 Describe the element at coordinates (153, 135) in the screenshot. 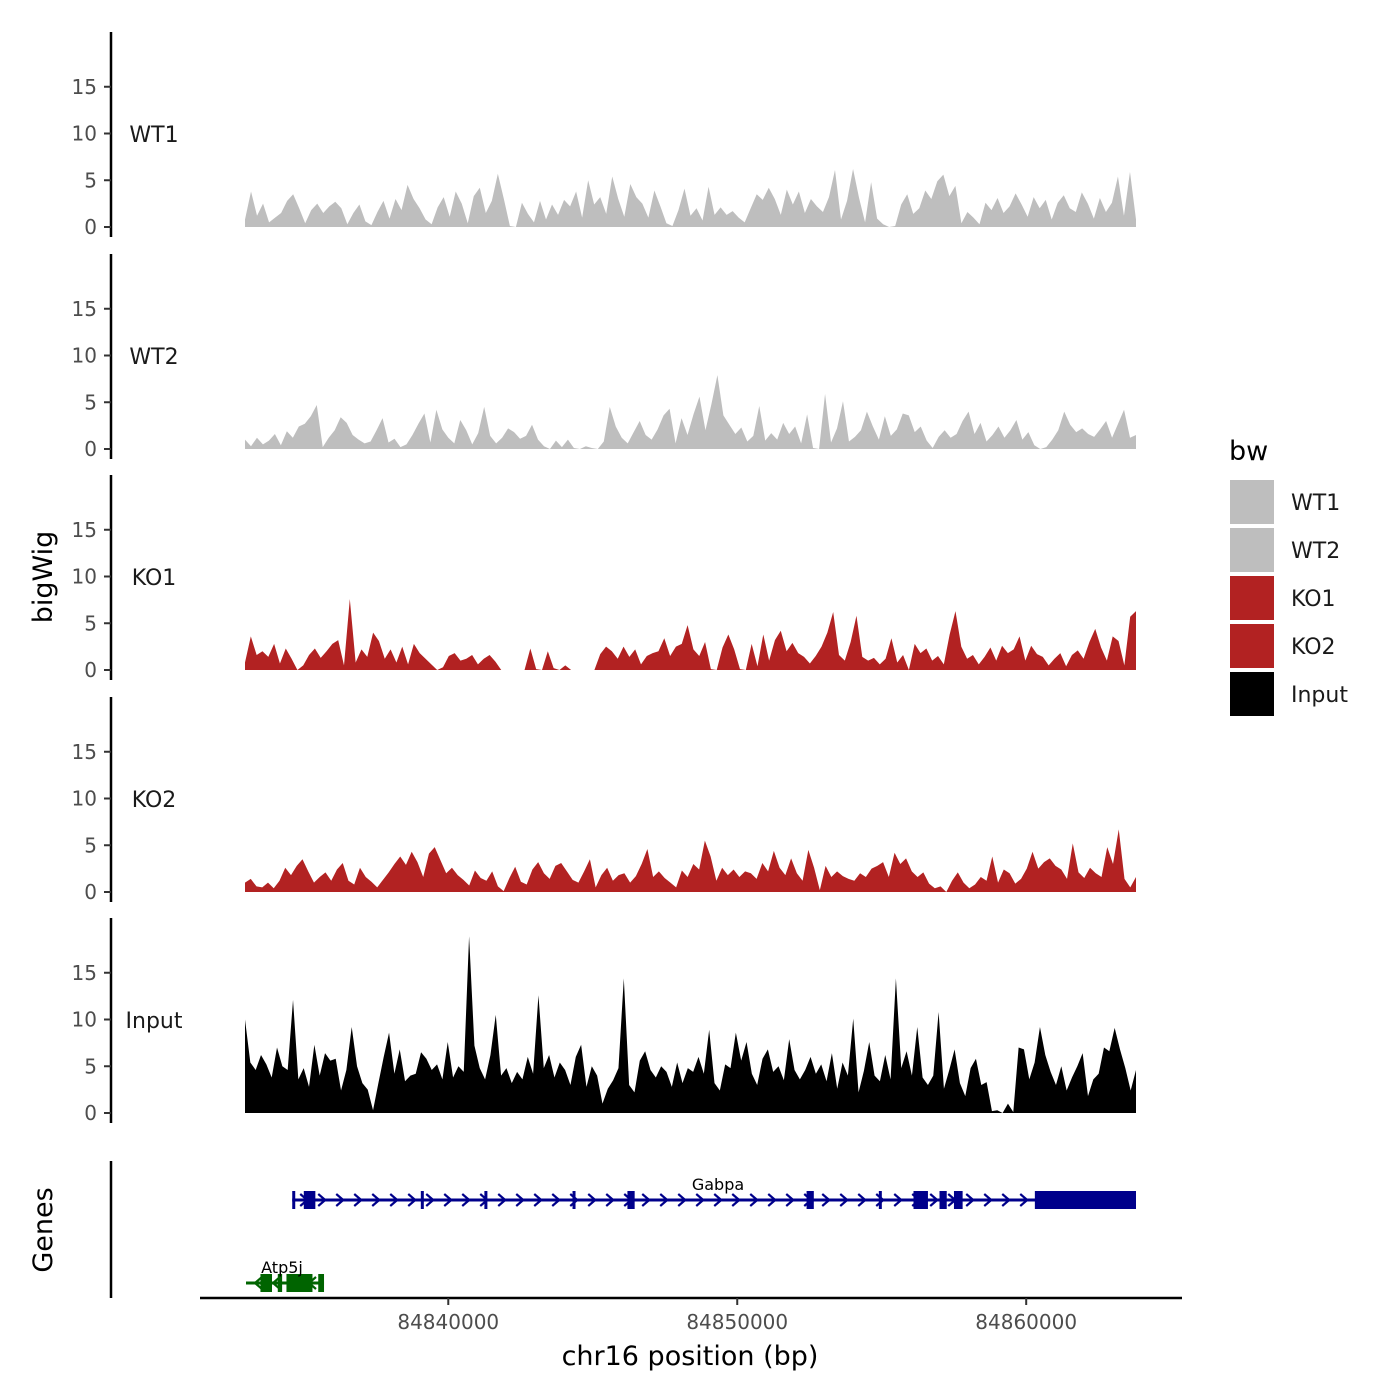

I see `track-label-wt1: WT1` at that location.